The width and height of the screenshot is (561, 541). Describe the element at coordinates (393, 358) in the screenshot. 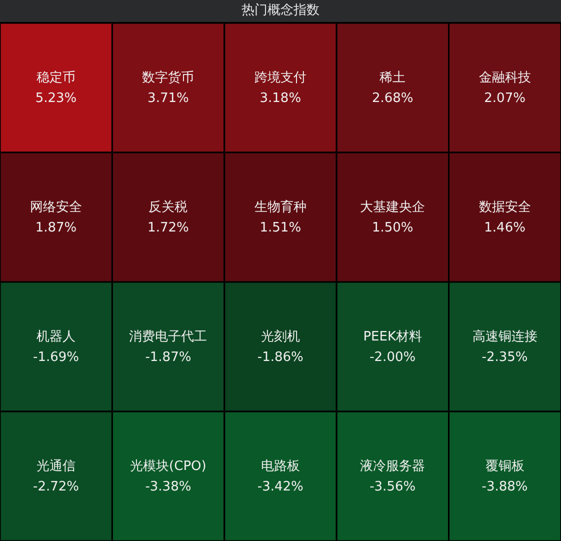

I see `data-label: -2.00%` at that location.